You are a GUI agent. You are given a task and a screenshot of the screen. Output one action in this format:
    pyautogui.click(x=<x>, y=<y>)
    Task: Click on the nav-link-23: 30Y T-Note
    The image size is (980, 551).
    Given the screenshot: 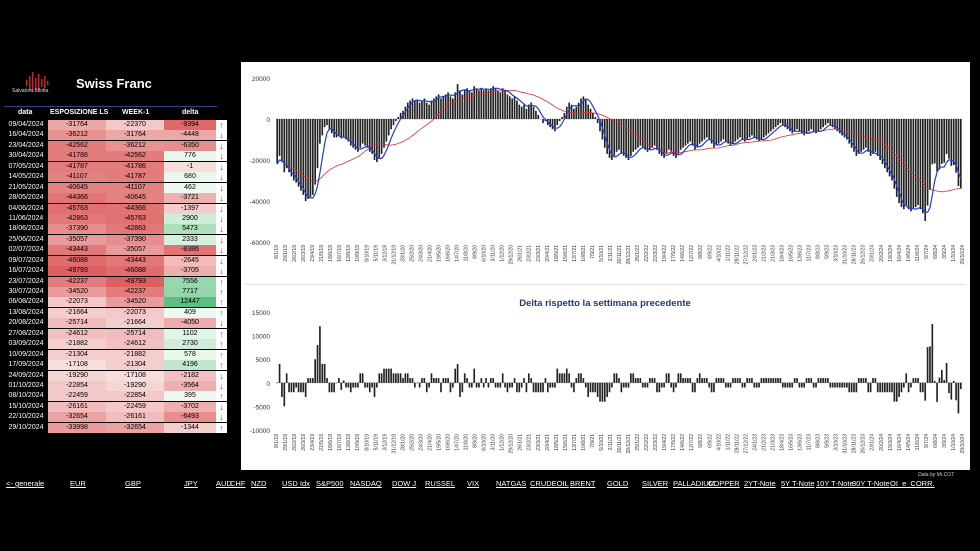 What is the action you would take?
    pyautogui.click(x=871, y=483)
    